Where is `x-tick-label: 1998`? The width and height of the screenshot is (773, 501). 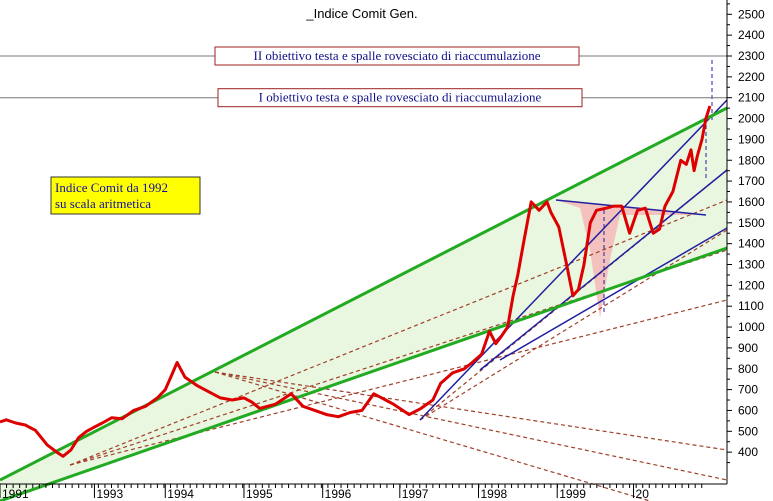
x-tick-label: 1998 is located at coordinates (493, 494).